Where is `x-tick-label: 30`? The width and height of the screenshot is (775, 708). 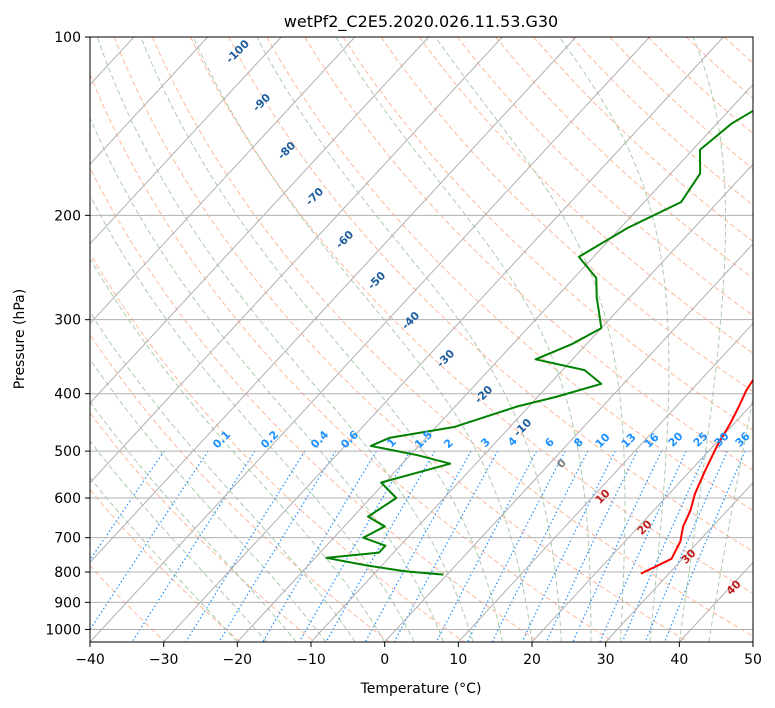
x-tick-label: 30 is located at coordinates (606, 660).